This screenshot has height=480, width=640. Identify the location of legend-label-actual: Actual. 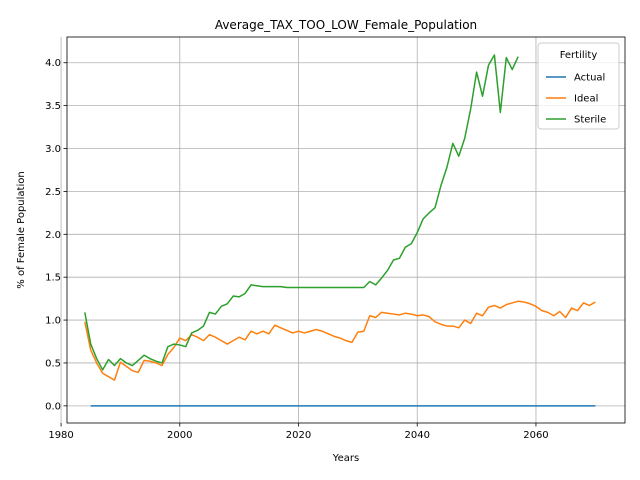
(589, 78).